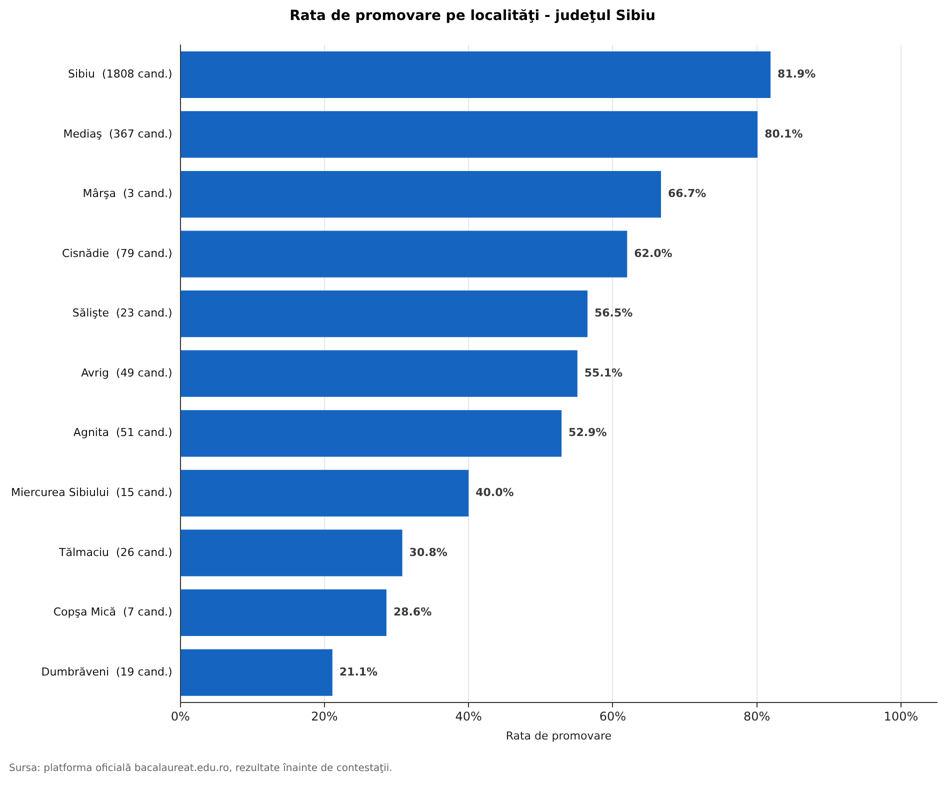 The image size is (947, 785). Describe the element at coordinates (358, 671) in the screenshot. I see `data-label: 21.1%` at that location.